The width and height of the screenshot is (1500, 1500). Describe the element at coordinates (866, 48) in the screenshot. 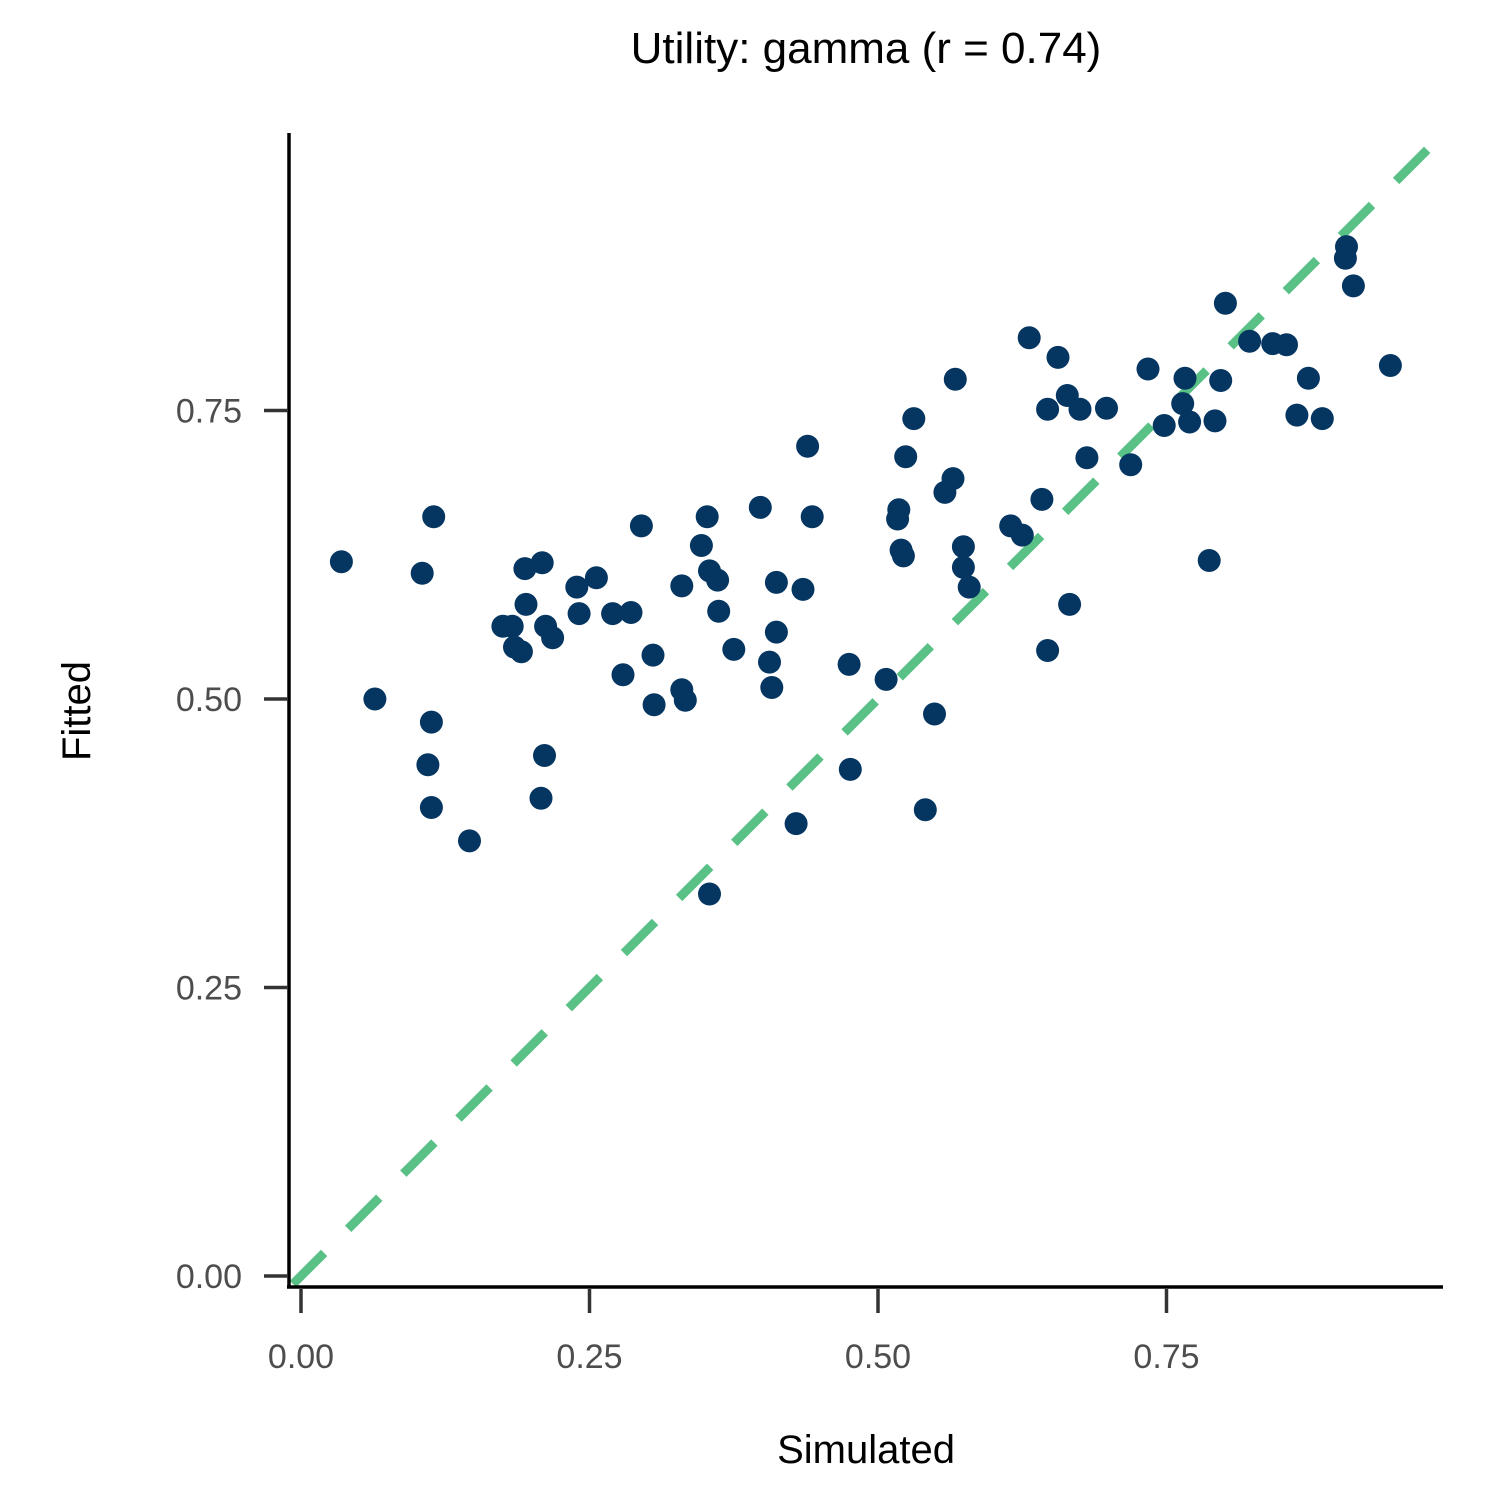

I see `chart-title: Utility: gamma (r = 0.74)` at that location.